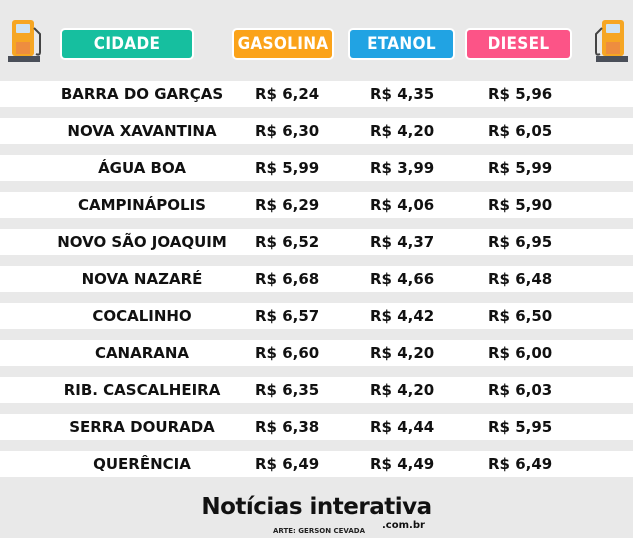 This screenshot has height=538, width=633. Describe the element at coordinates (520, 353) in the screenshot. I see `diesel-cell: R$ 6,00` at that location.